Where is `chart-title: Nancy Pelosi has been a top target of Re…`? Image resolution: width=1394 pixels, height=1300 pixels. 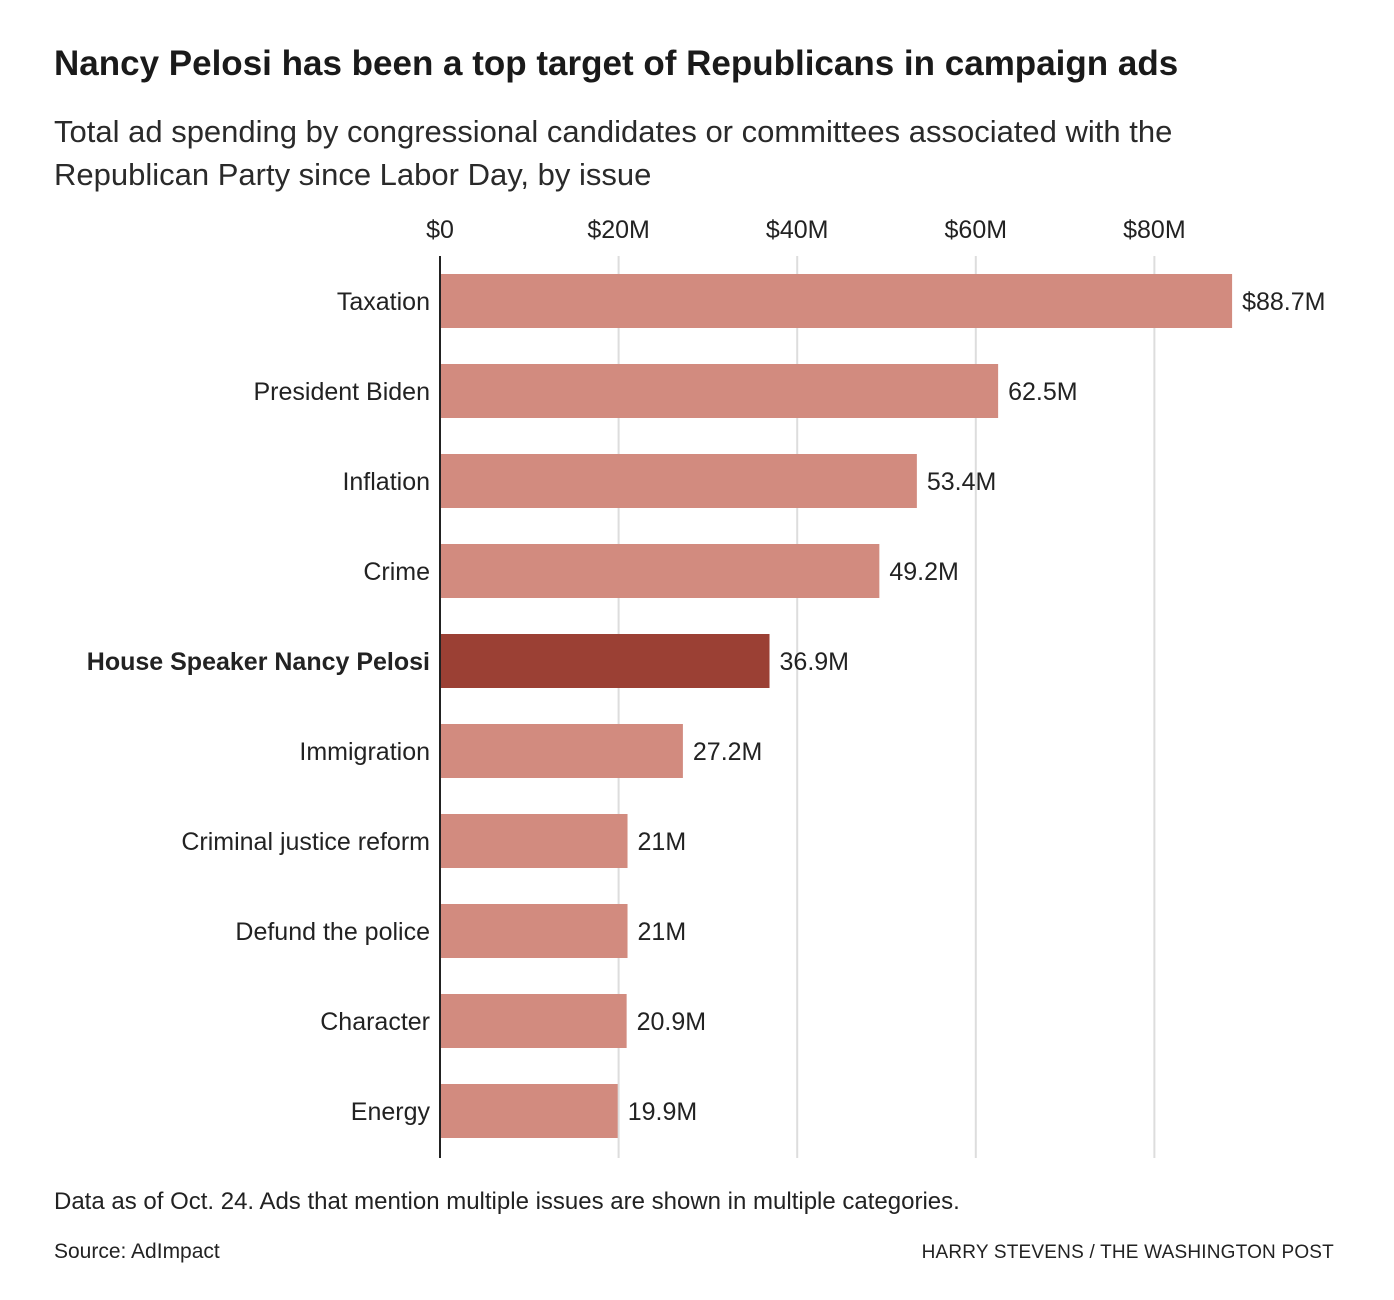
chart-title: Nancy Pelosi has been a top target of Re… is located at coordinates (616, 63).